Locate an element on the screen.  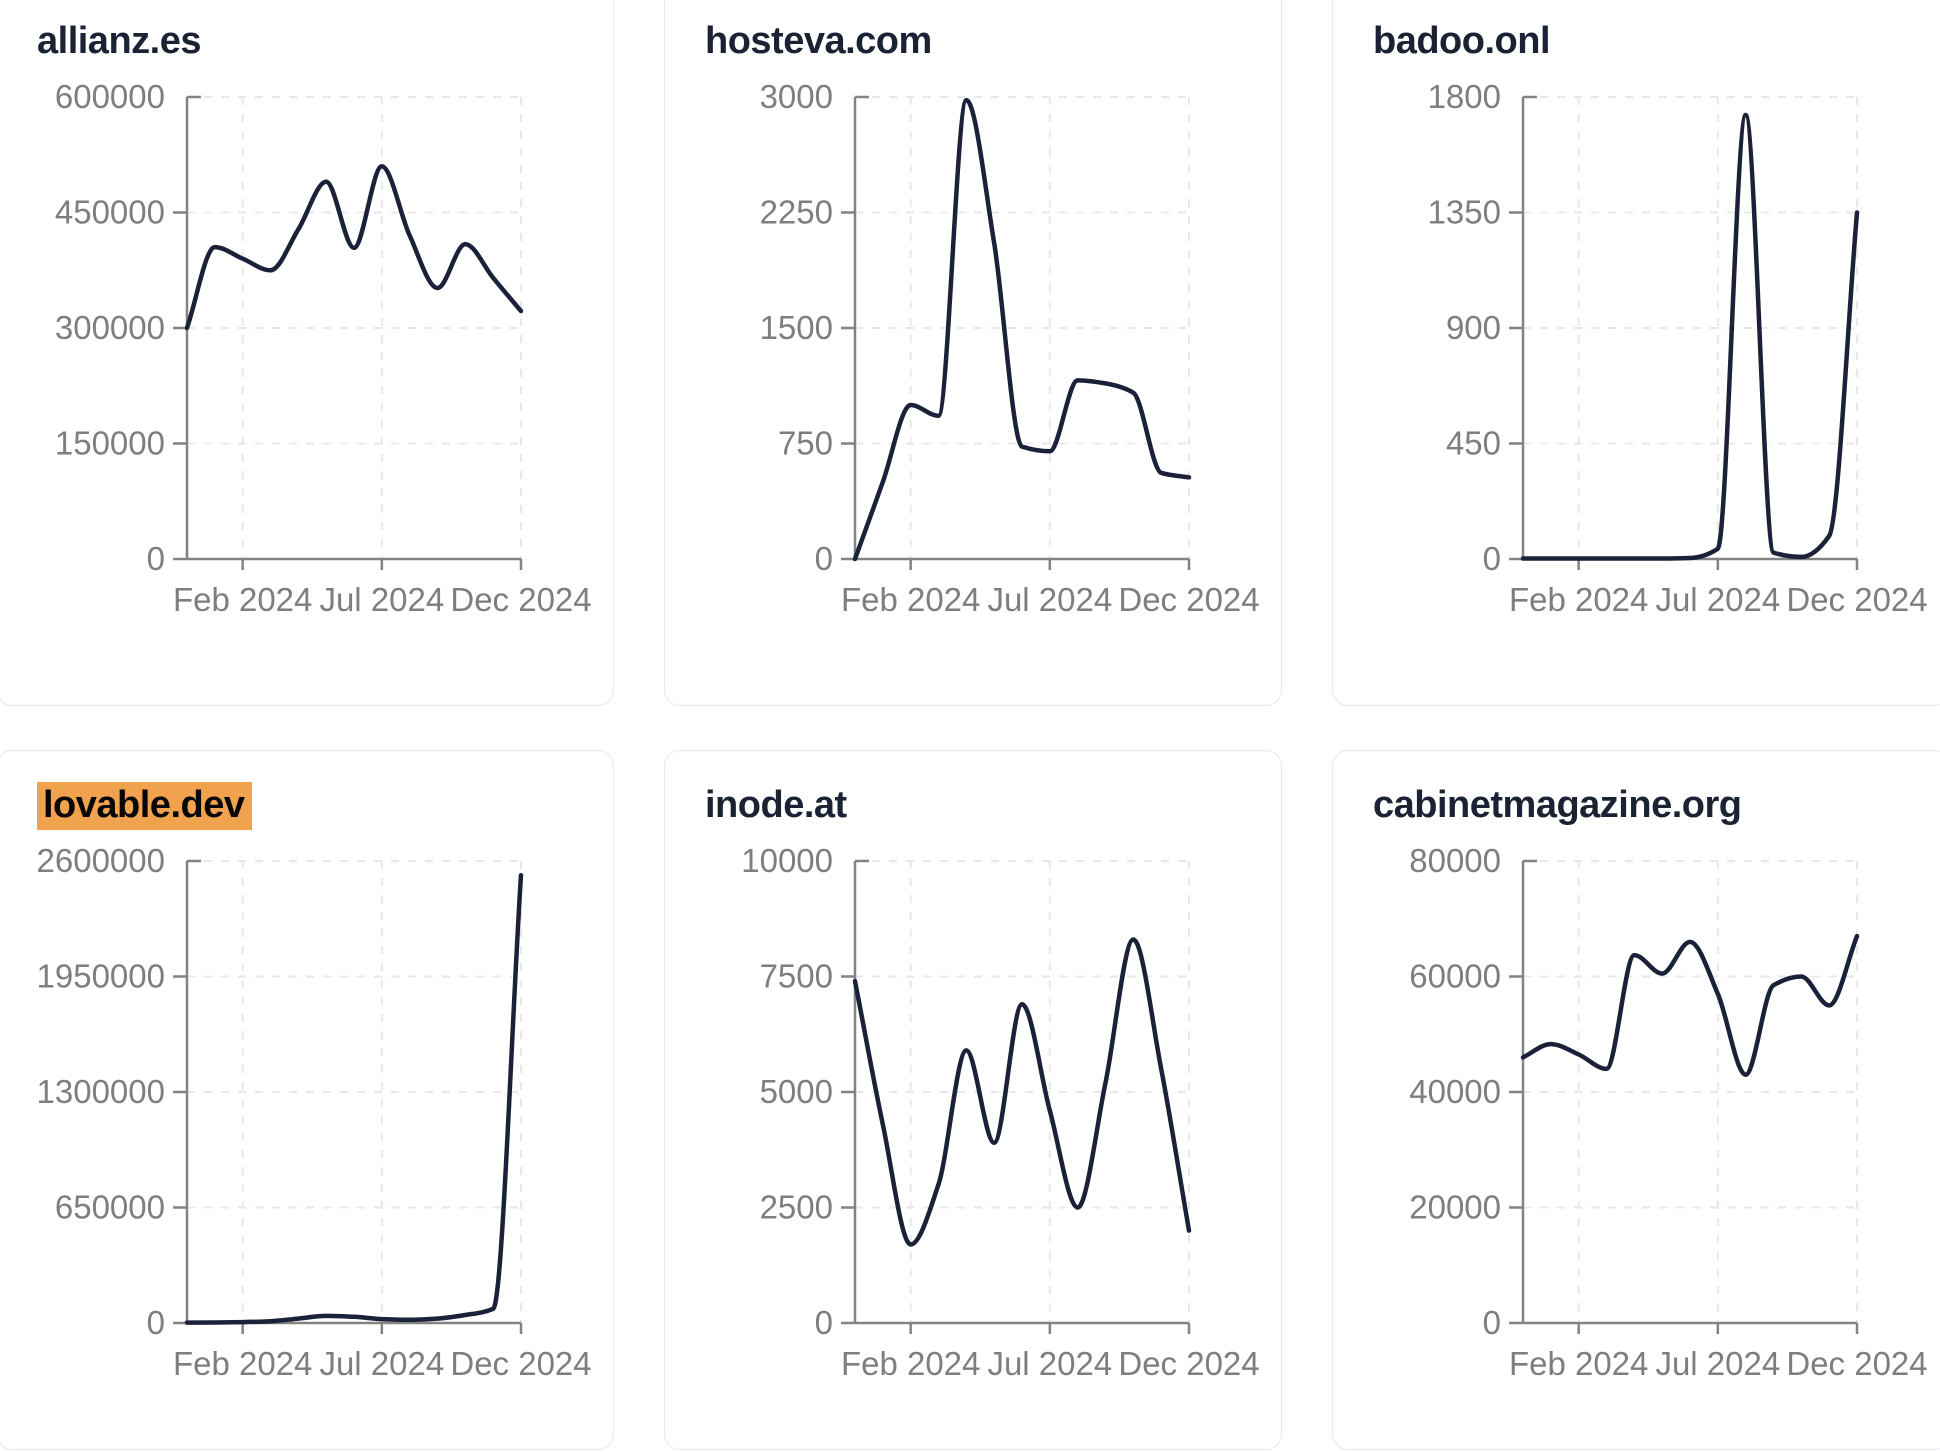
domain-name: badoo.onl is located at coordinates (1462, 41).